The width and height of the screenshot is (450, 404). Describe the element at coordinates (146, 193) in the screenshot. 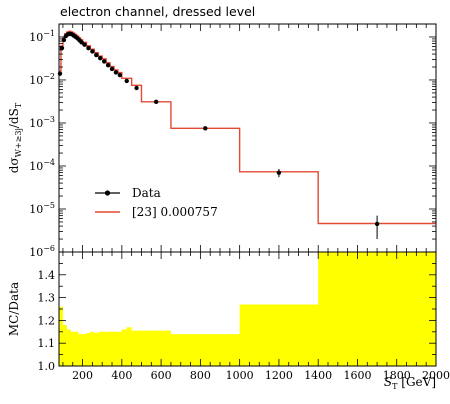

I see `legend-data-label: Data` at that location.